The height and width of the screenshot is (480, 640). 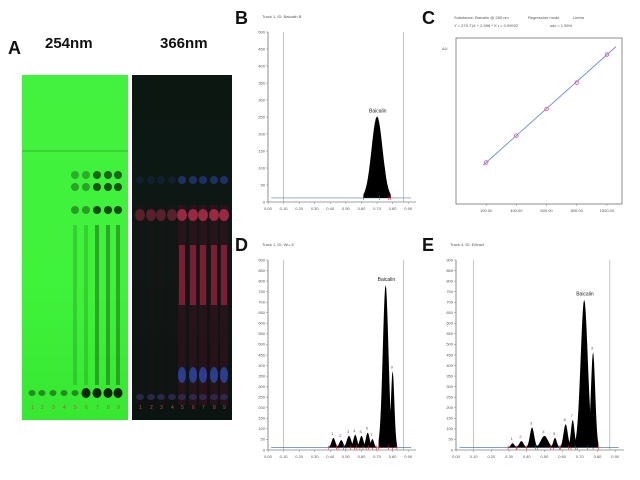 What do you see at coordinates (261, 354) in the screenshot?
I see `y-tick-label: 450` at bounding box center [261, 354].